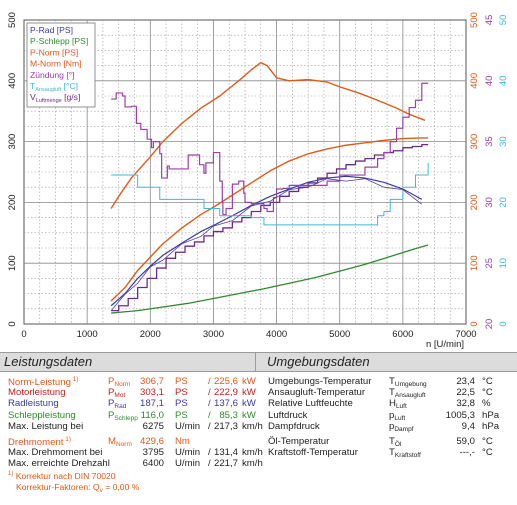  Describe the element at coordinates (23, 334) in the screenshot. I see `x-tick-label: 0` at that location.